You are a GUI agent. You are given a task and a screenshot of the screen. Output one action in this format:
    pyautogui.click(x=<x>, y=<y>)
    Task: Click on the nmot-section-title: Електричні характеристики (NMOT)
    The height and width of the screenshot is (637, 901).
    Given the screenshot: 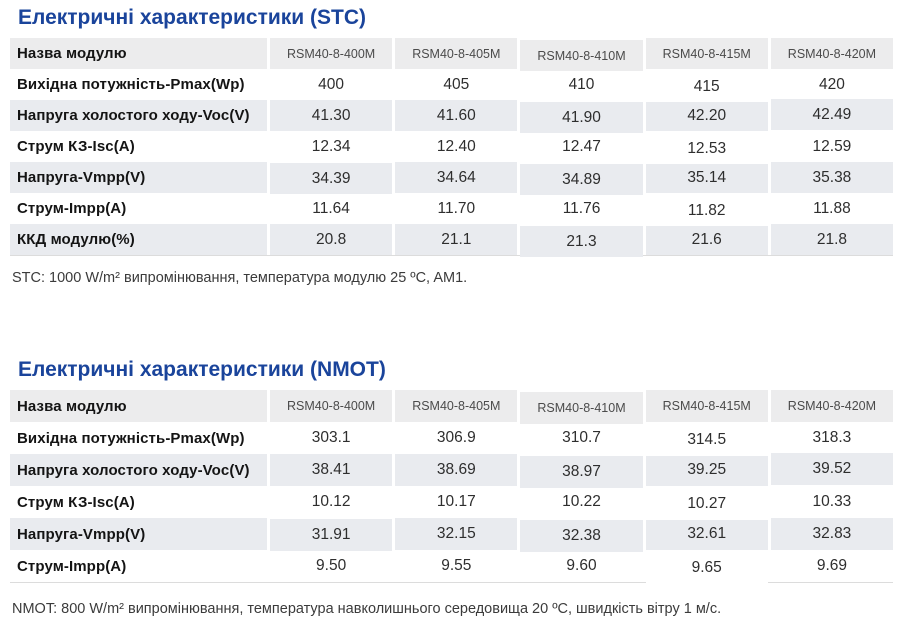 What is the action you would take?
    pyautogui.click(x=202, y=369)
    